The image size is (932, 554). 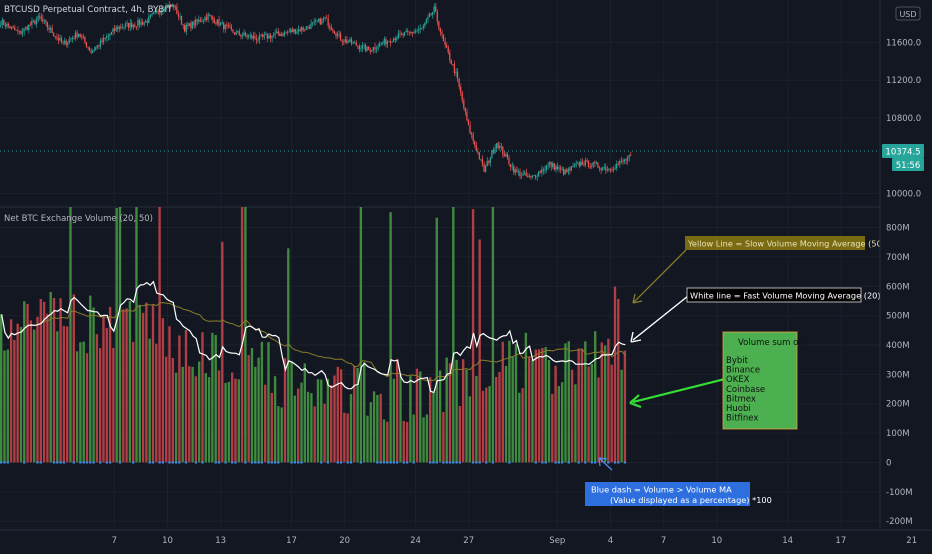 I want to click on time-tick-label: 20, so click(x=344, y=541).